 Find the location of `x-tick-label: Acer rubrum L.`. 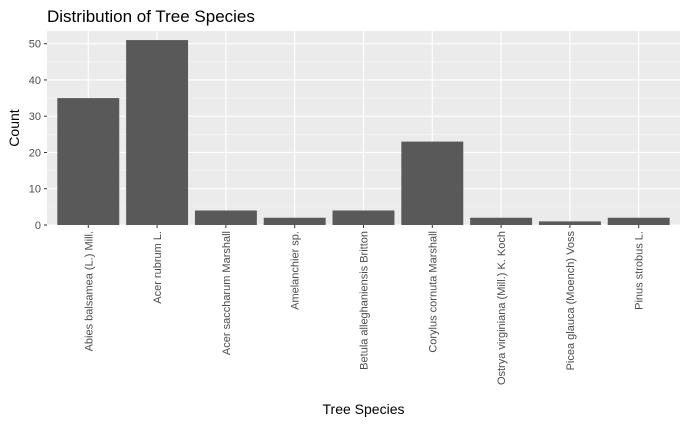

x-tick-label: Acer rubrum L. is located at coordinates (158, 267).